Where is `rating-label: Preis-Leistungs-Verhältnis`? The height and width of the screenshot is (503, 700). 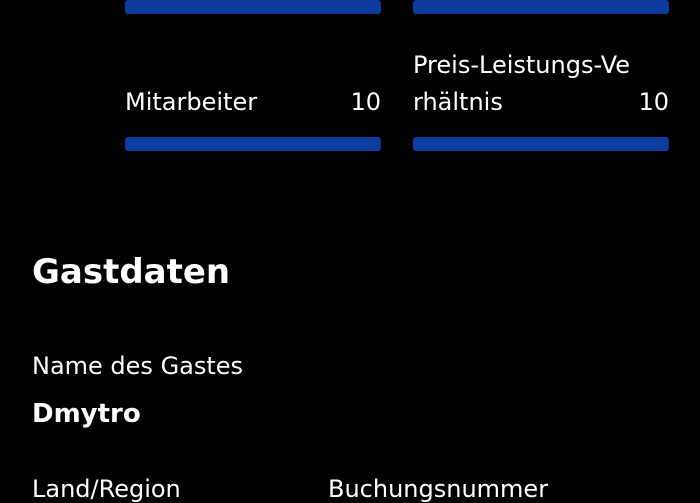 rating-label: Preis-Leistungs-Verhältnis is located at coordinates (522, 83).